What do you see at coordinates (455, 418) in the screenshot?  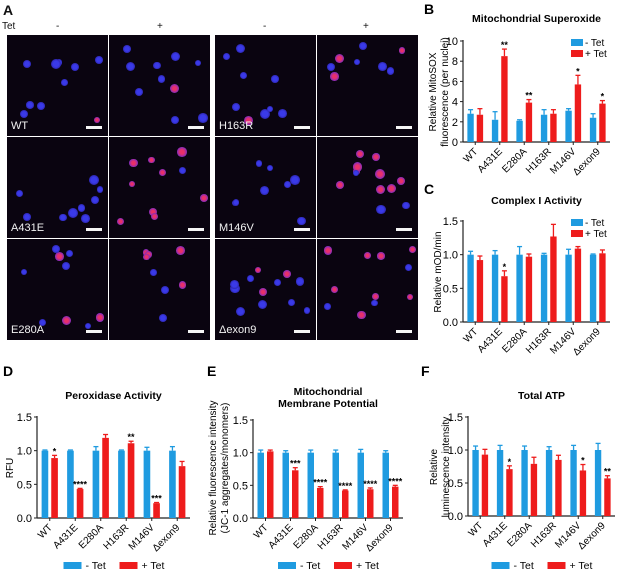 I see `y-tick-label: 1.5` at bounding box center [455, 418].